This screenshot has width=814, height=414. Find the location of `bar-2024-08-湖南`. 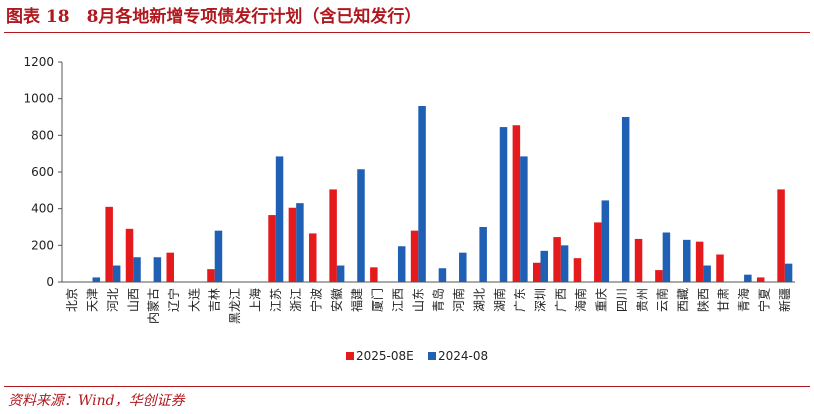

bar-2024-08-湖南 is located at coordinates (503, 204).